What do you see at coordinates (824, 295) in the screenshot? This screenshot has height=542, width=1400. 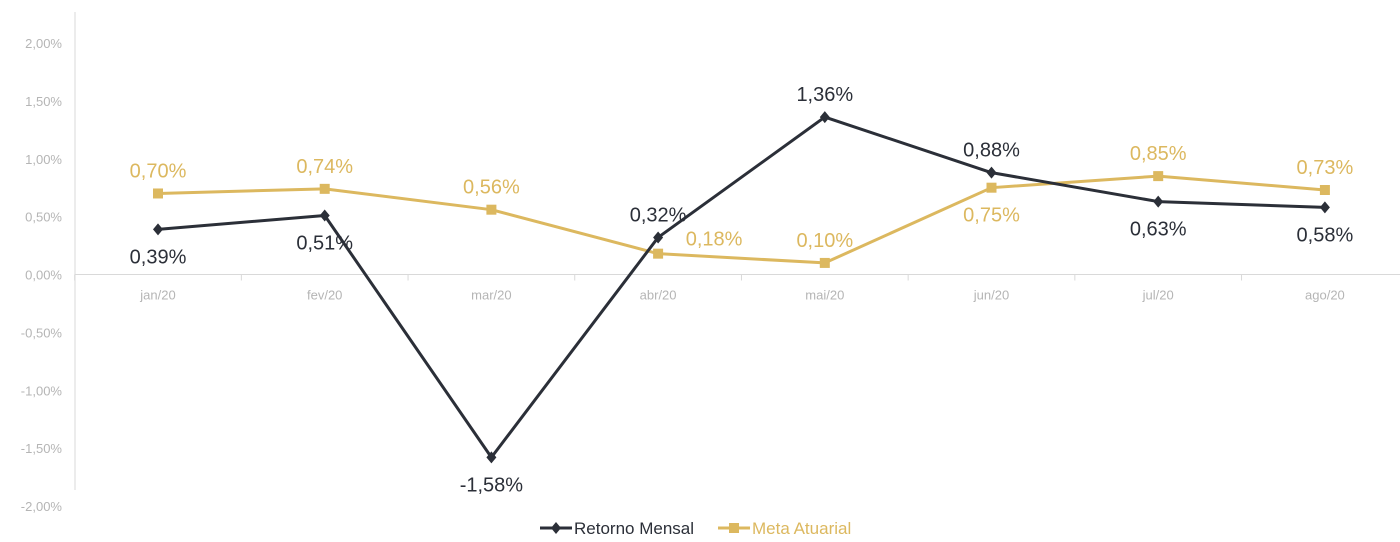 I see `x-tick-label: mai/20` at bounding box center [824, 295].